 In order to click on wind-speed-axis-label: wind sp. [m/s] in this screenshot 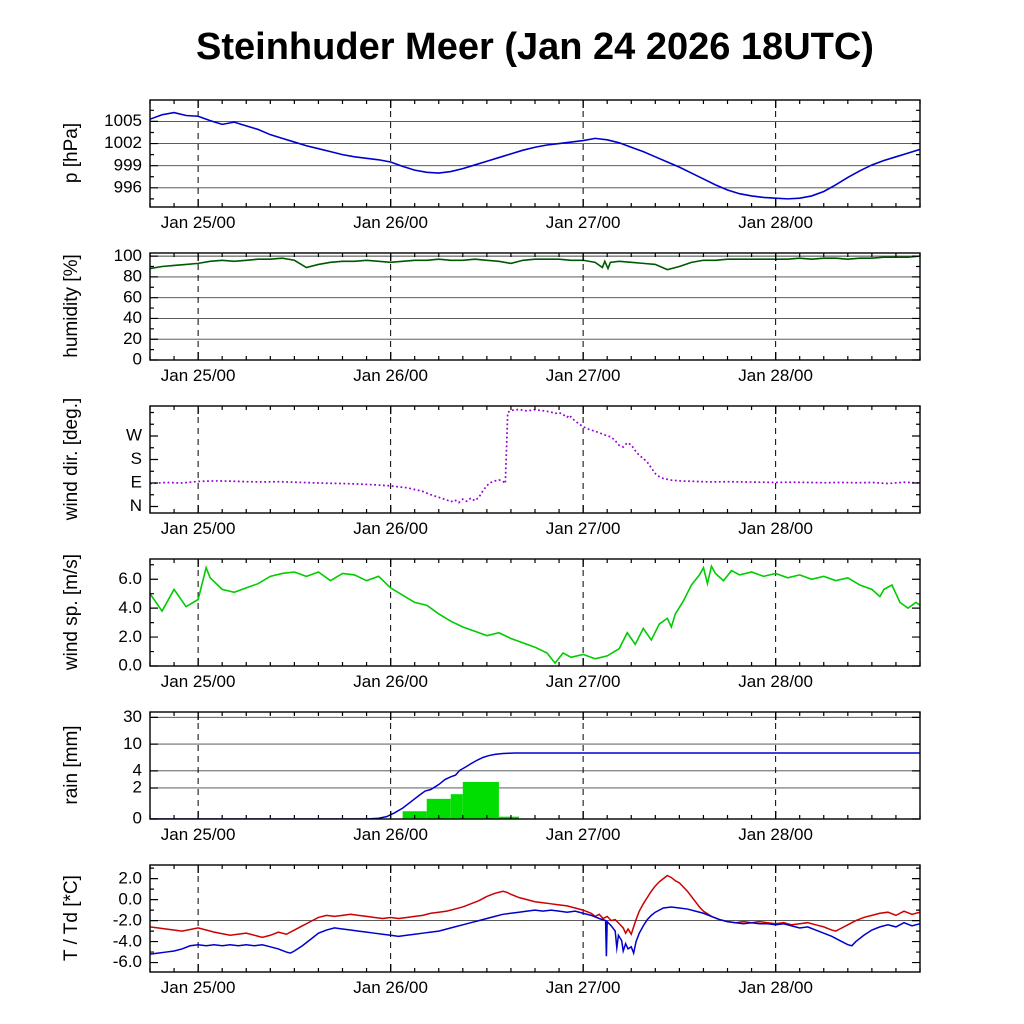, I will do `click(71, 612)`.